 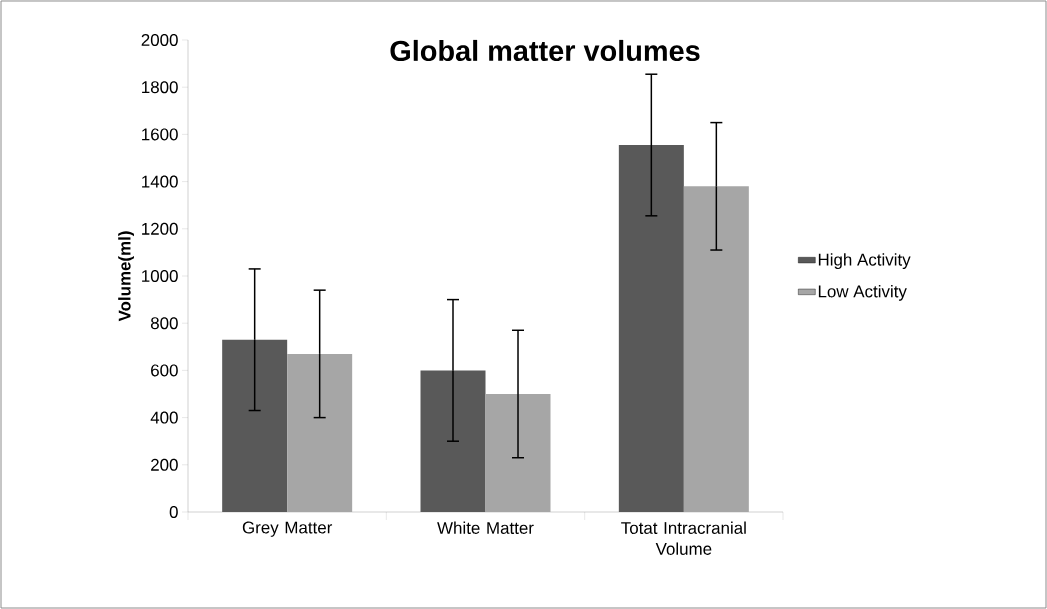 What do you see at coordinates (164, 323) in the screenshot?
I see `y-tick-label: 800` at bounding box center [164, 323].